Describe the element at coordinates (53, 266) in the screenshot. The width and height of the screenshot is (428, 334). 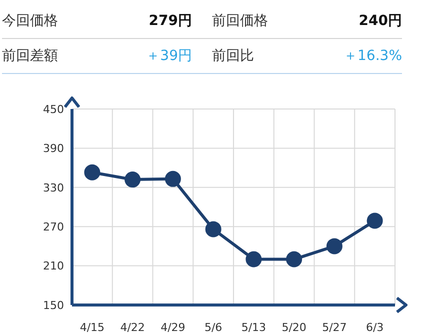
I see `y-tick-label: 210` at that location.